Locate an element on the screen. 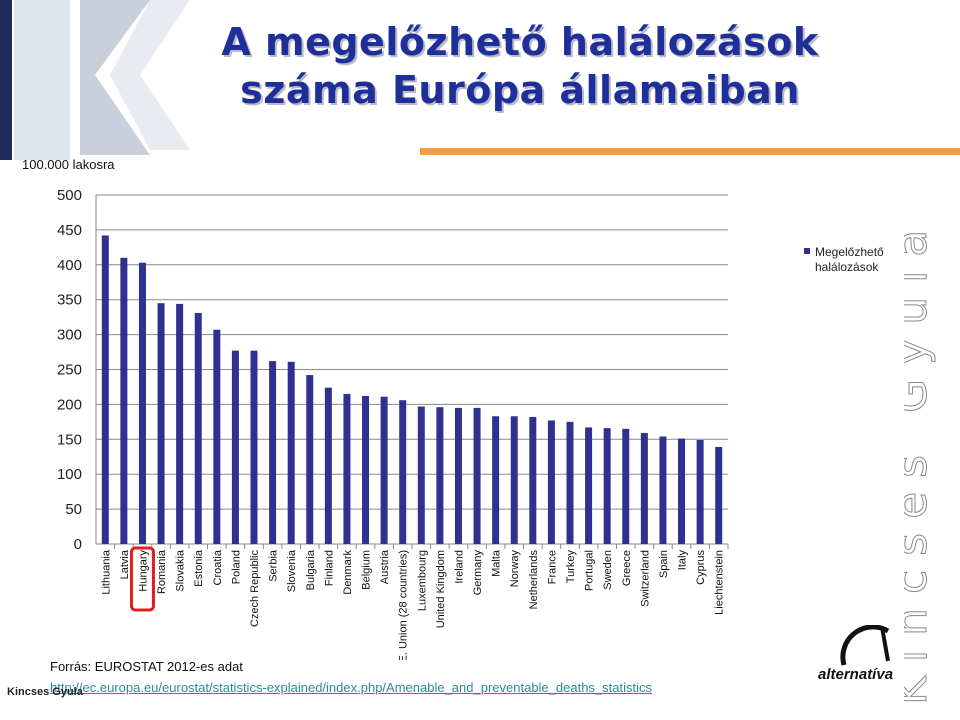  x-tick-label-finland: Finland is located at coordinates (329, 568).